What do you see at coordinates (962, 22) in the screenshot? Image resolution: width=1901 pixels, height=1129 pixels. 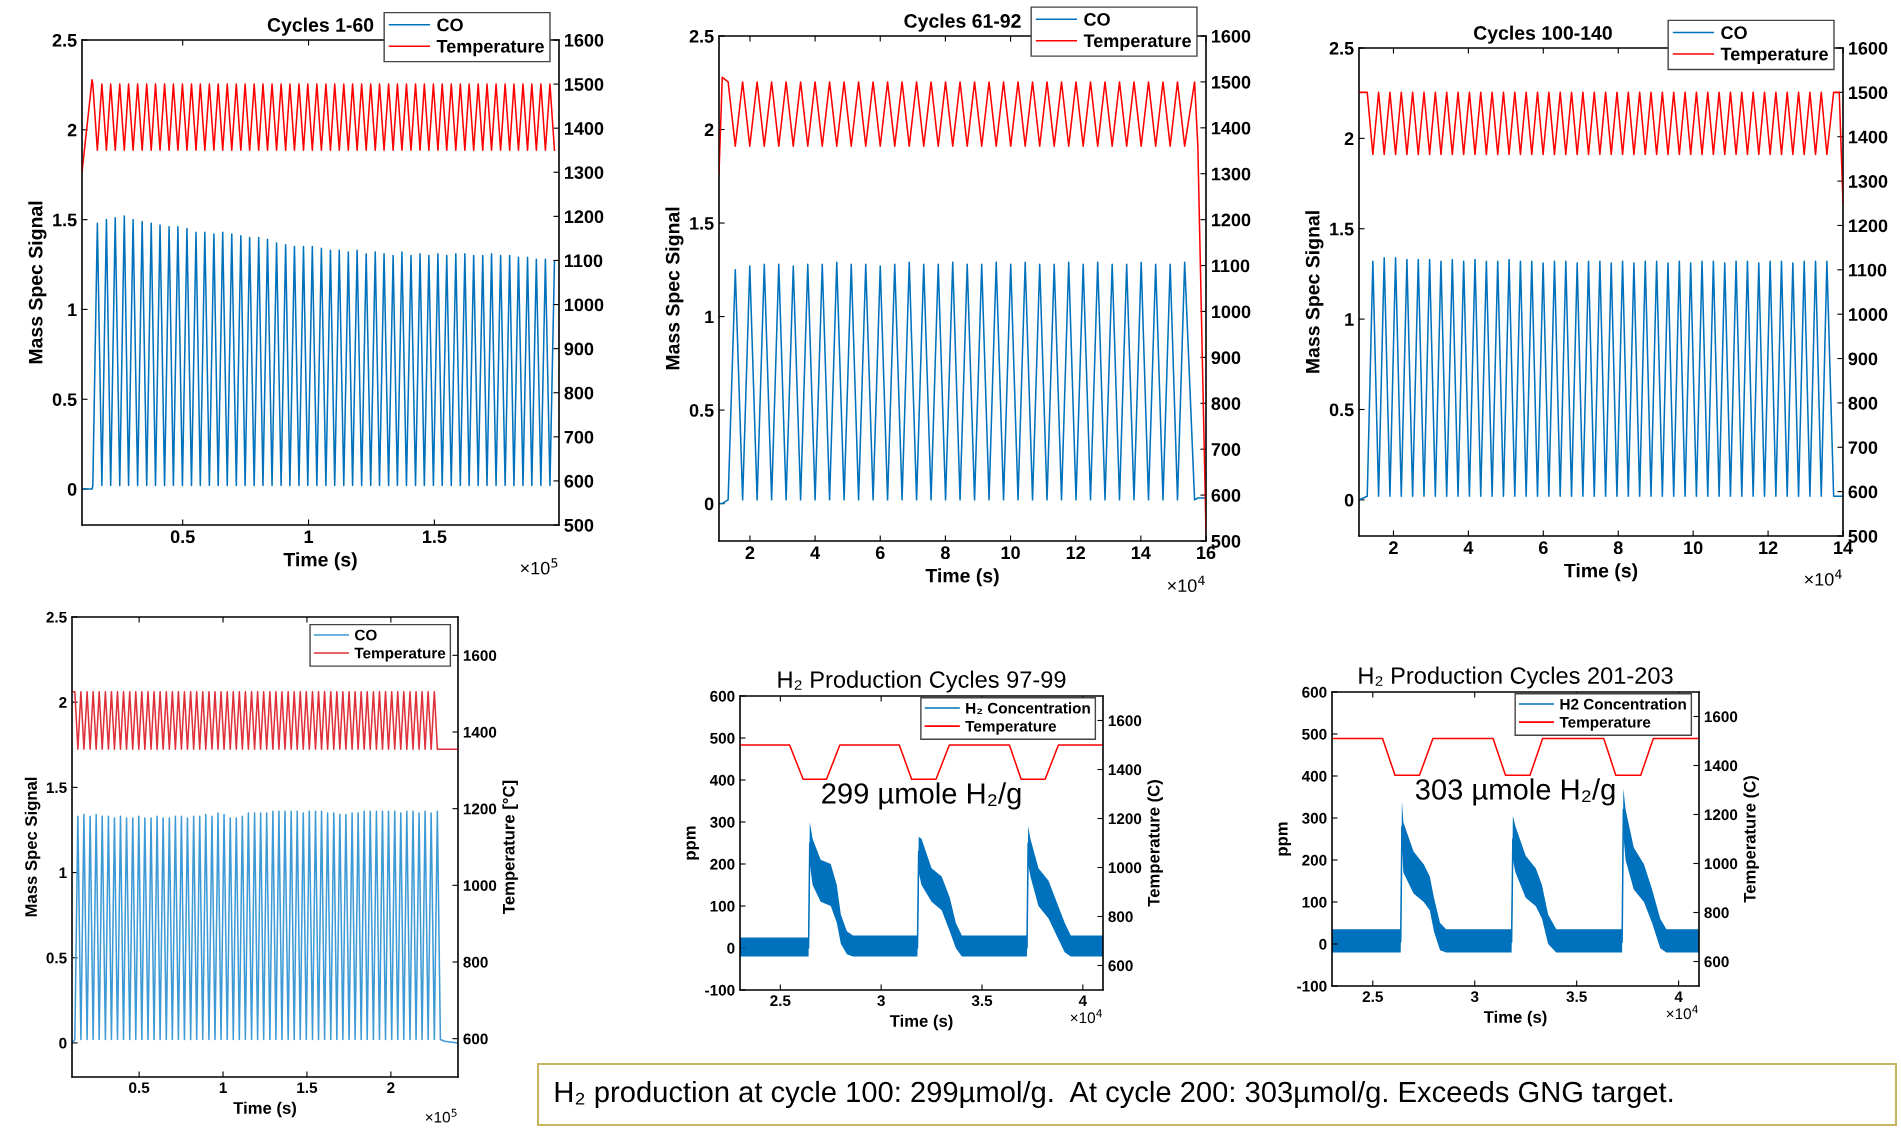 I see `chart-title: Cycles 61-92` at bounding box center [962, 22].